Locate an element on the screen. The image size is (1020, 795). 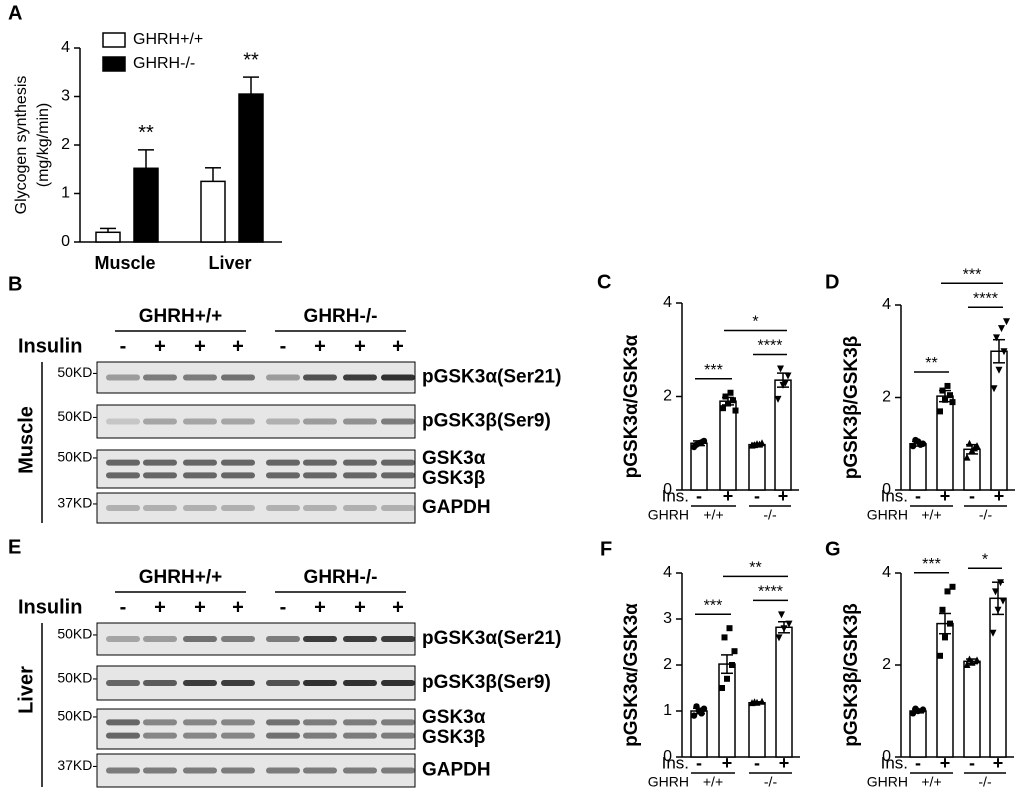
panel-label: F is located at coordinates (606, 549).